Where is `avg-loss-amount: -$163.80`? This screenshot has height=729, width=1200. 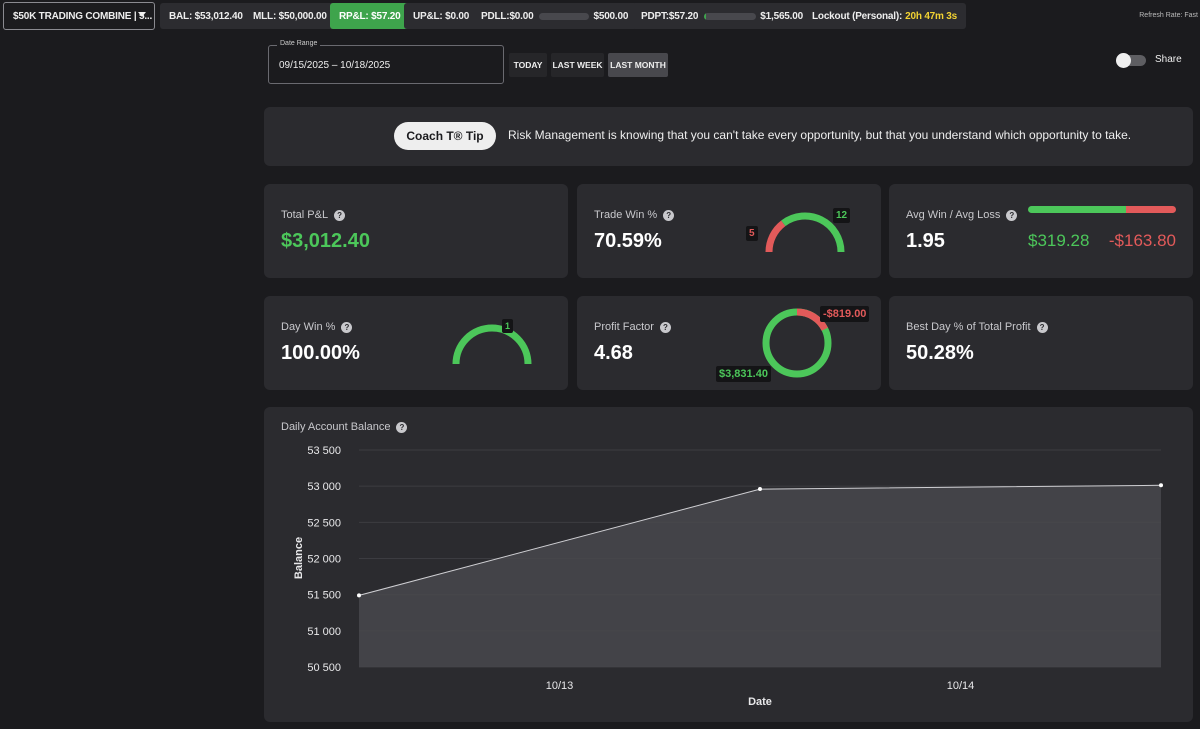
avg-loss-amount: -$163.80 is located at coordinates (1142, 240).